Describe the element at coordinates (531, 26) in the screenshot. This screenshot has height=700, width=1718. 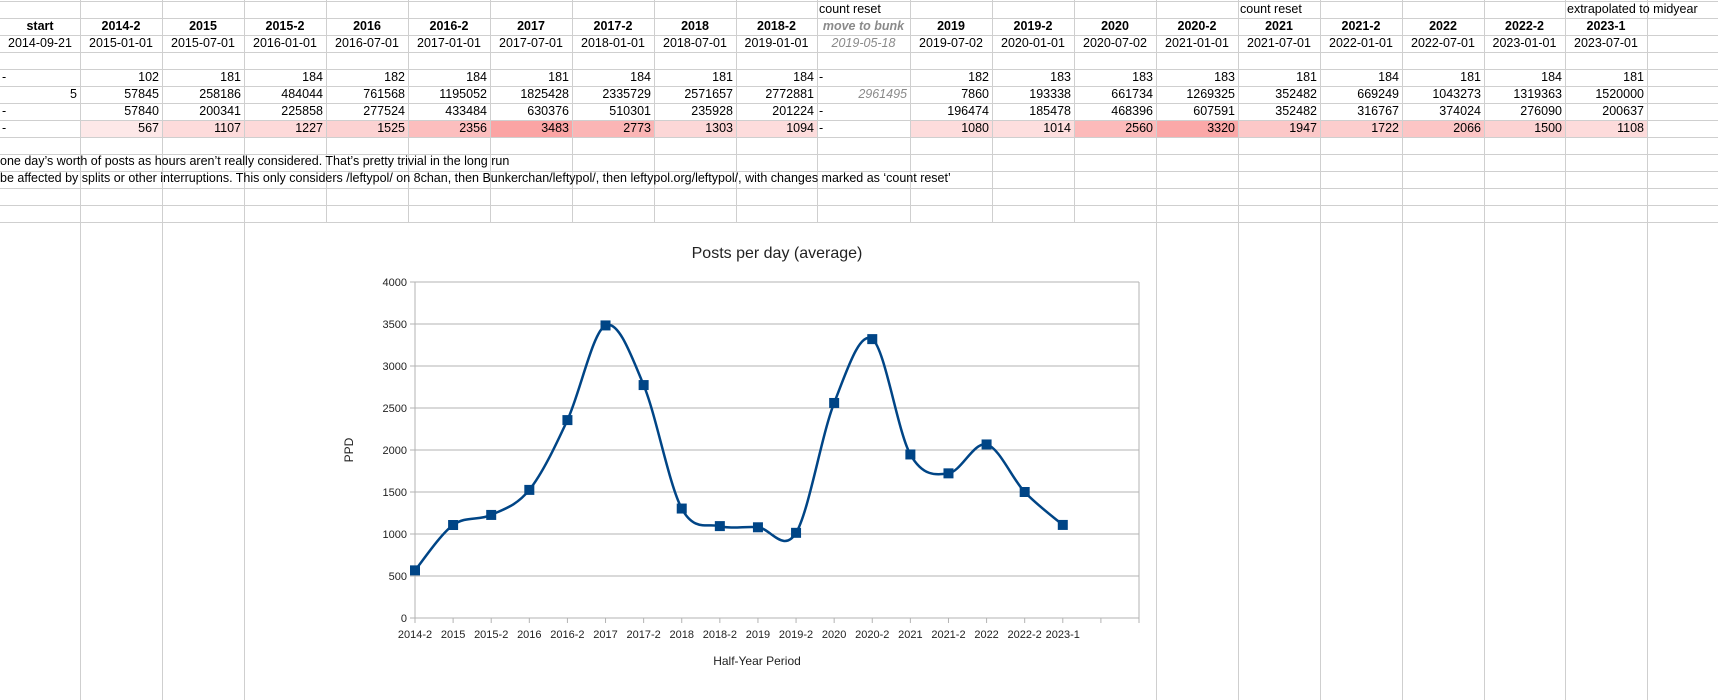
I see `header-cell: 2017` at that location.